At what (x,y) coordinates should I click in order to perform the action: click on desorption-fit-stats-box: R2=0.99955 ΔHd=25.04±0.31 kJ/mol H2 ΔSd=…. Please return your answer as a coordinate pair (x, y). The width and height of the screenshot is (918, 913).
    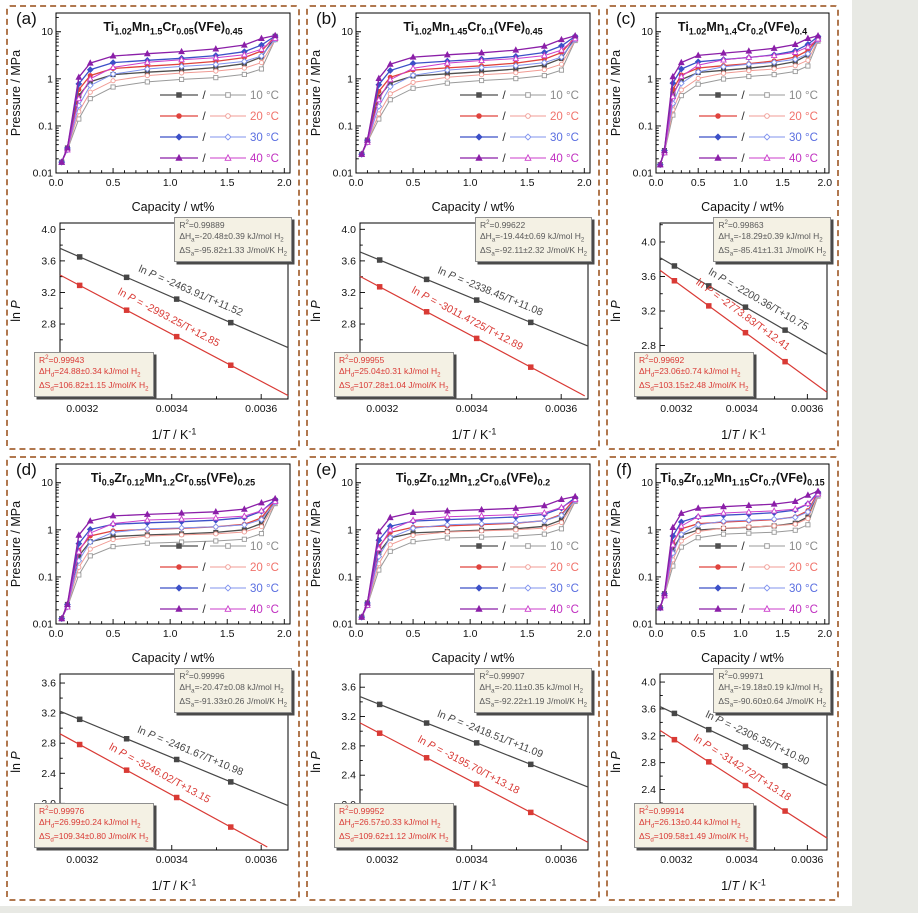
    Looking at the image, I should click on (394, 374).